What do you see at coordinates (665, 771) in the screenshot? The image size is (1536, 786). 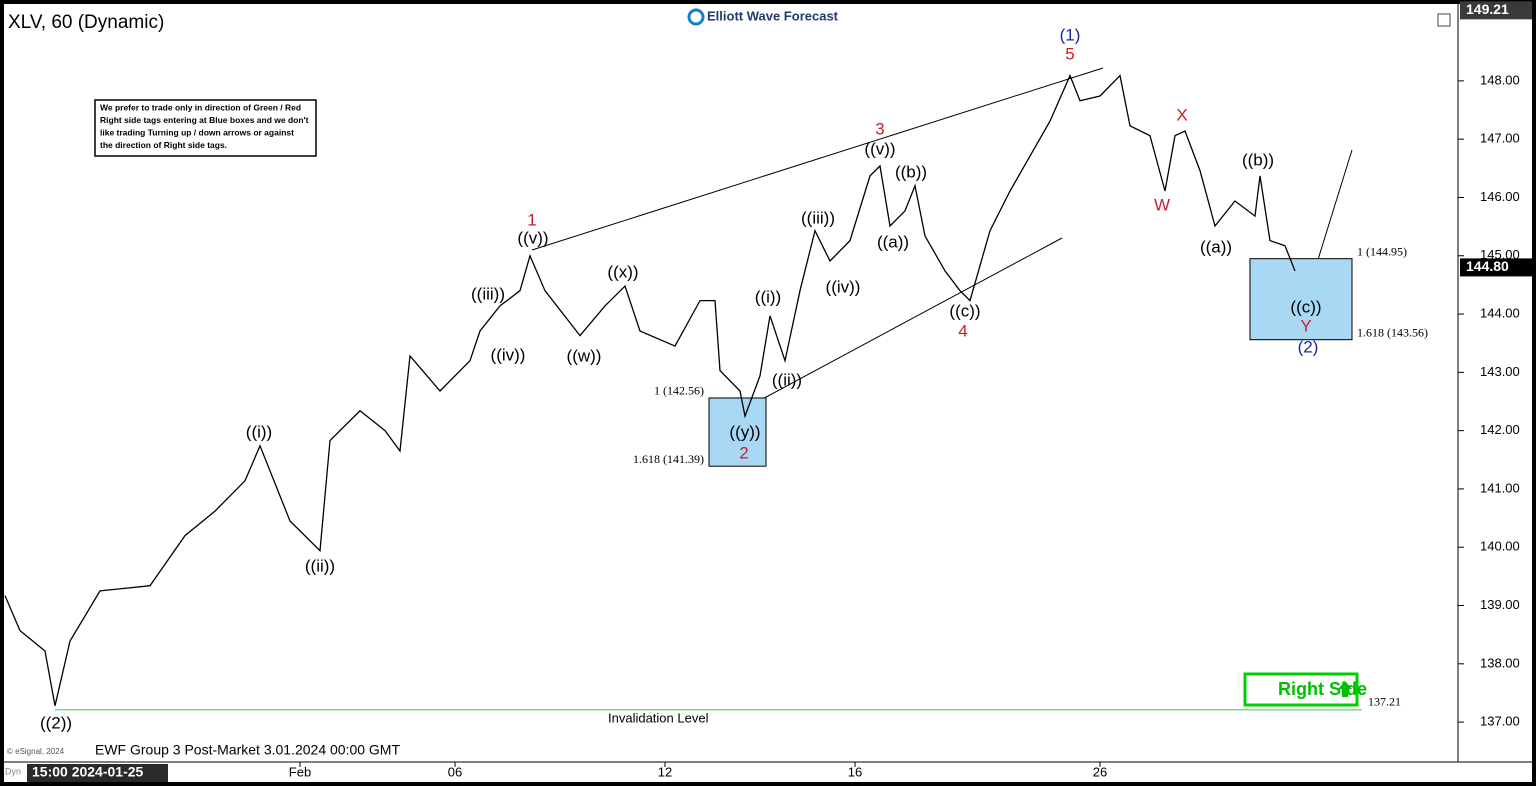 I see `x-tick-label: 12` at bounding box center [665, 771].